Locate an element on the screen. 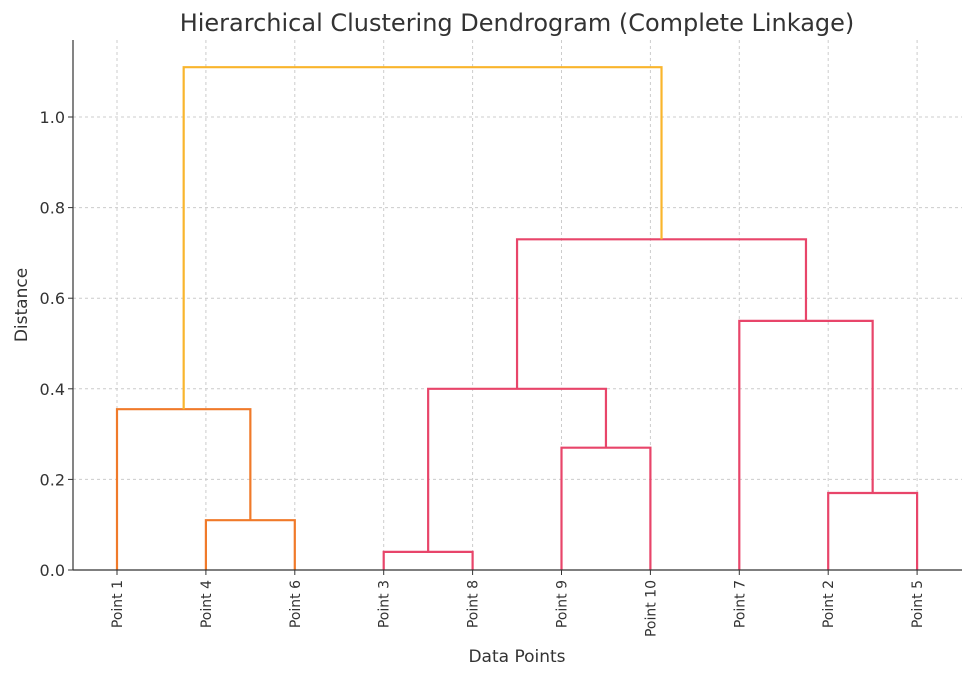  x-tick-label-point-8: Point 8 is located at coordinates (474, 604).